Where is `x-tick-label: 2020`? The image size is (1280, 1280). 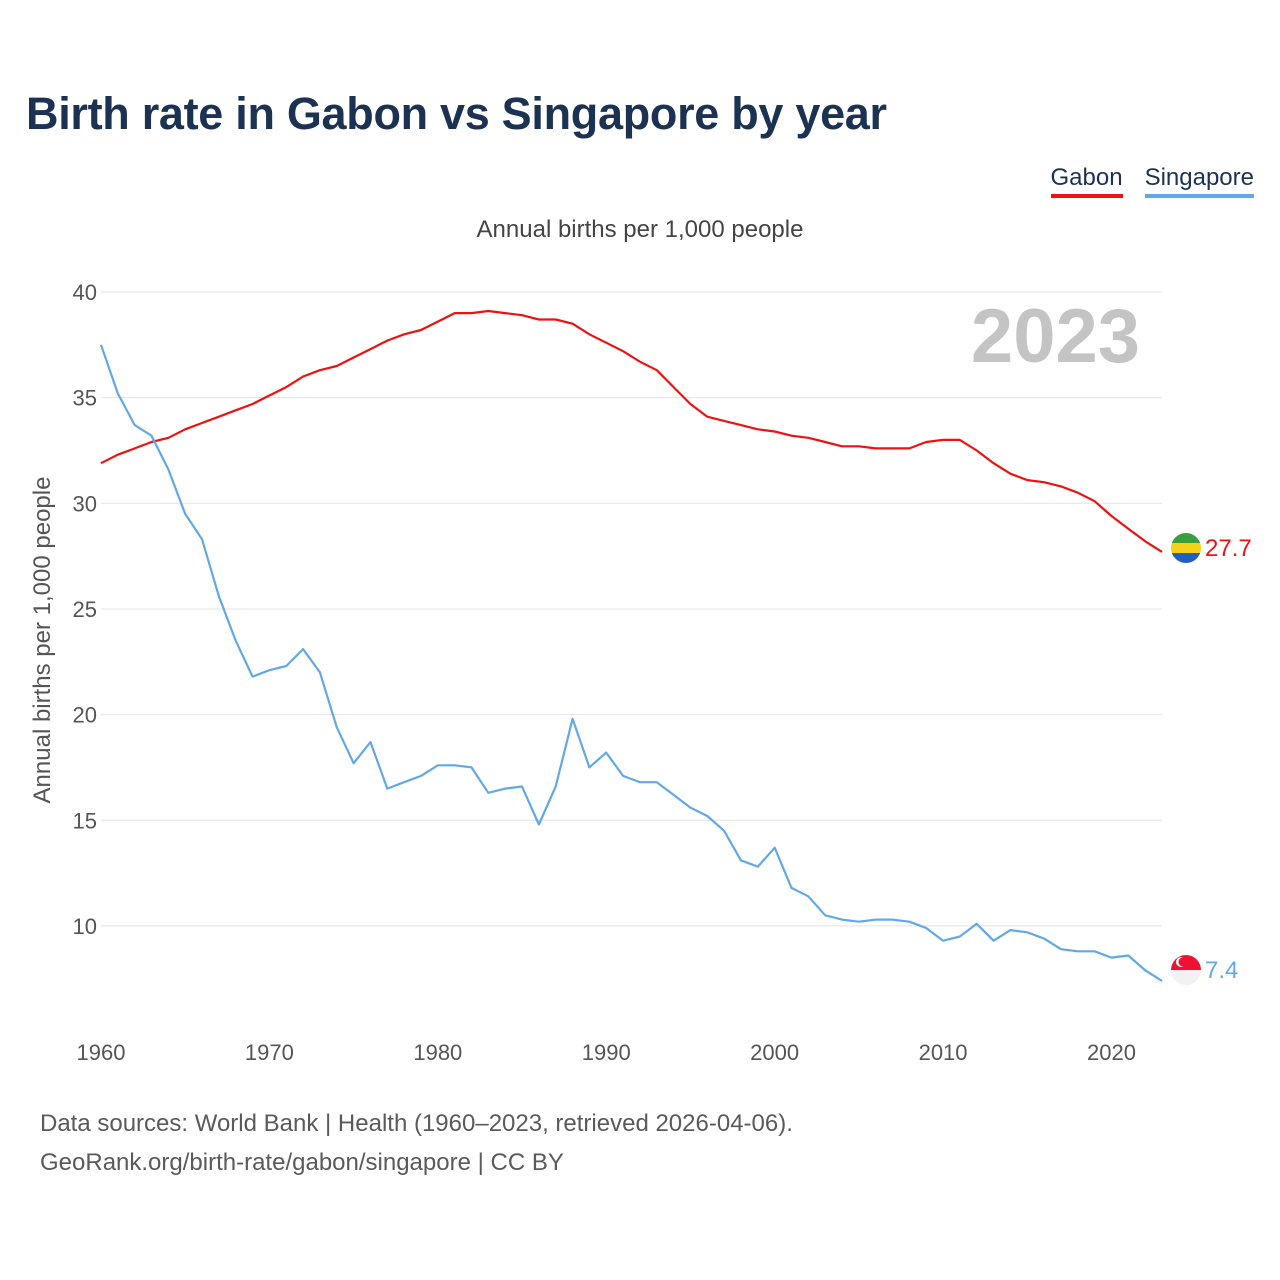
x-tick-label: 2020 is located at coordinates (1111, 1052).